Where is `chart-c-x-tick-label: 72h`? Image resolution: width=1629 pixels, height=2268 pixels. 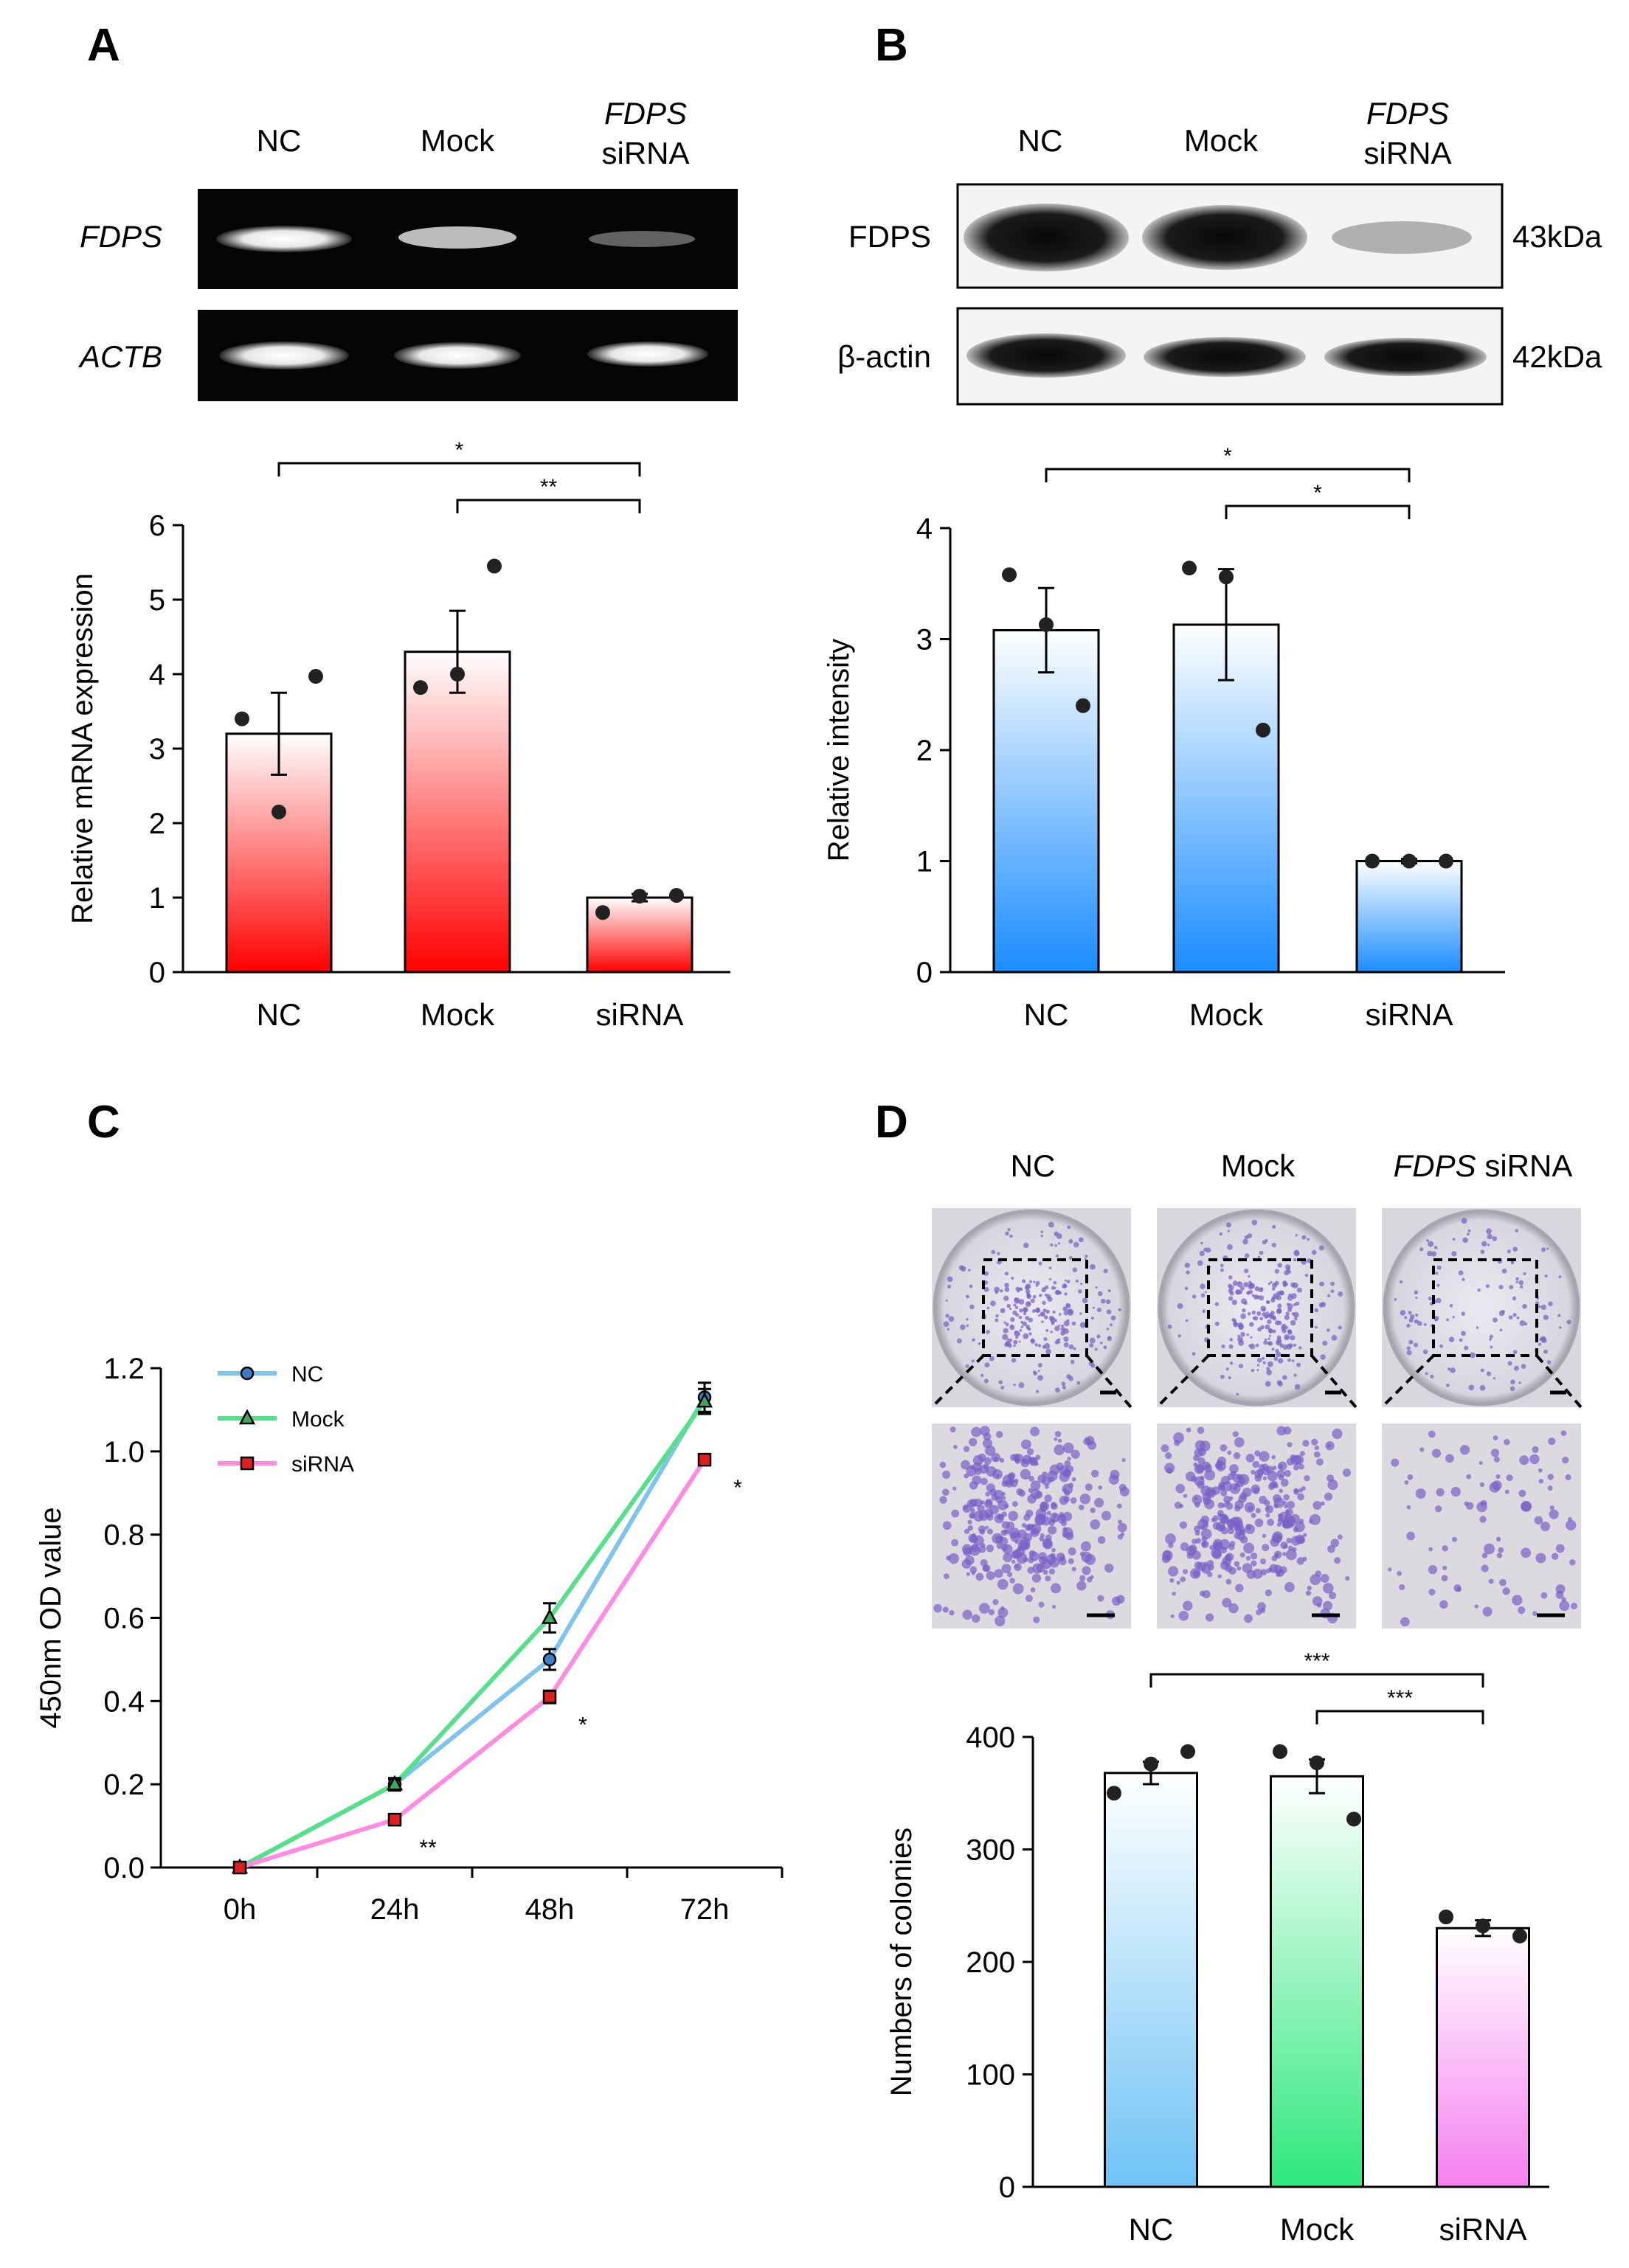
chart-c-x-tick-label: 72h is located at coordinates (705, 1909).